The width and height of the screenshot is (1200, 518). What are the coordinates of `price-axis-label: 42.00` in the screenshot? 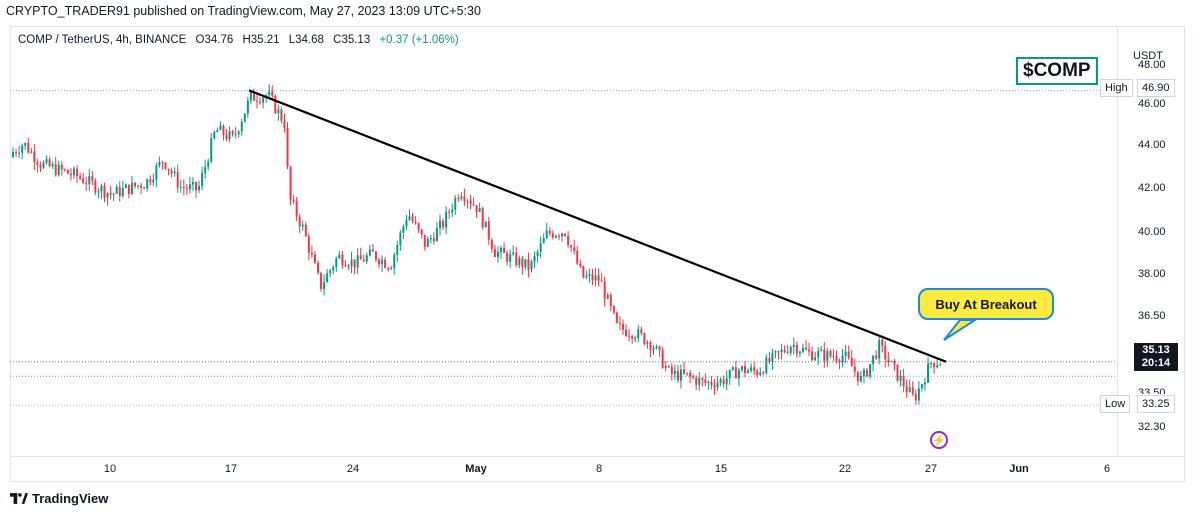 It's located at (1152, 188).